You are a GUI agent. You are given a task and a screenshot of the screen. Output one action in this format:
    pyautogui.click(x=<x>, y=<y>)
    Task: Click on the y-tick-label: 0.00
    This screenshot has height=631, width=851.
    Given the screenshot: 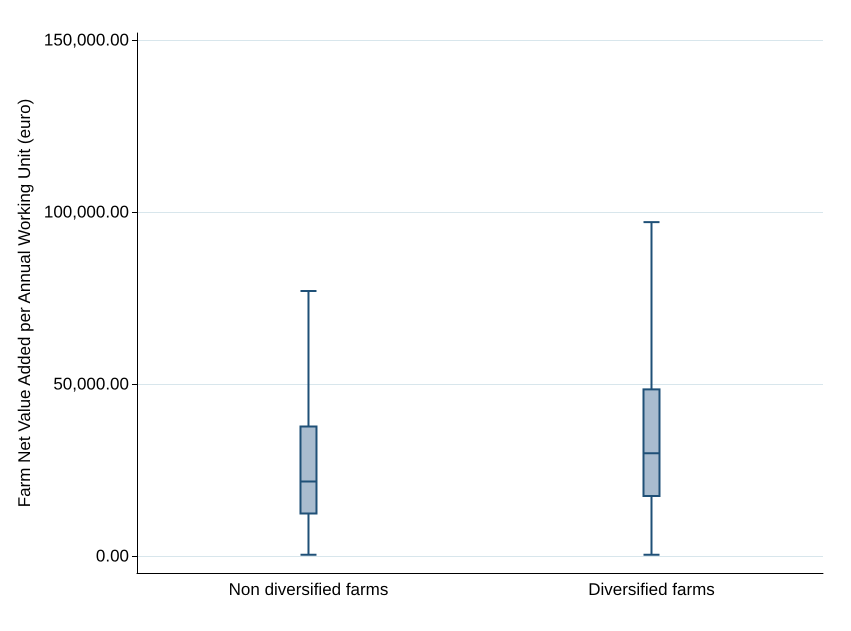 What is the action you would take?
    pyautogui.click(x=112, y=556)
    